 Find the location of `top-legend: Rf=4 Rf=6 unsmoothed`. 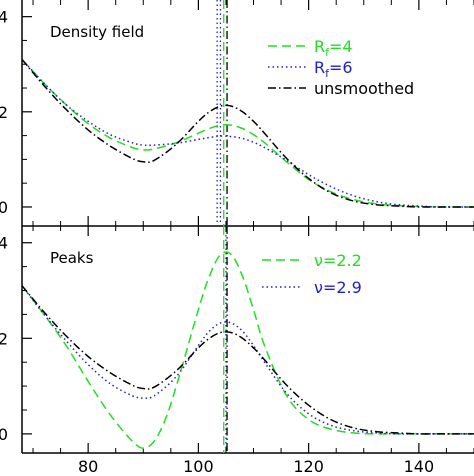

top-legend: Rf=4 Rf=6 unsmoothed is located at coordinates (341, 67).